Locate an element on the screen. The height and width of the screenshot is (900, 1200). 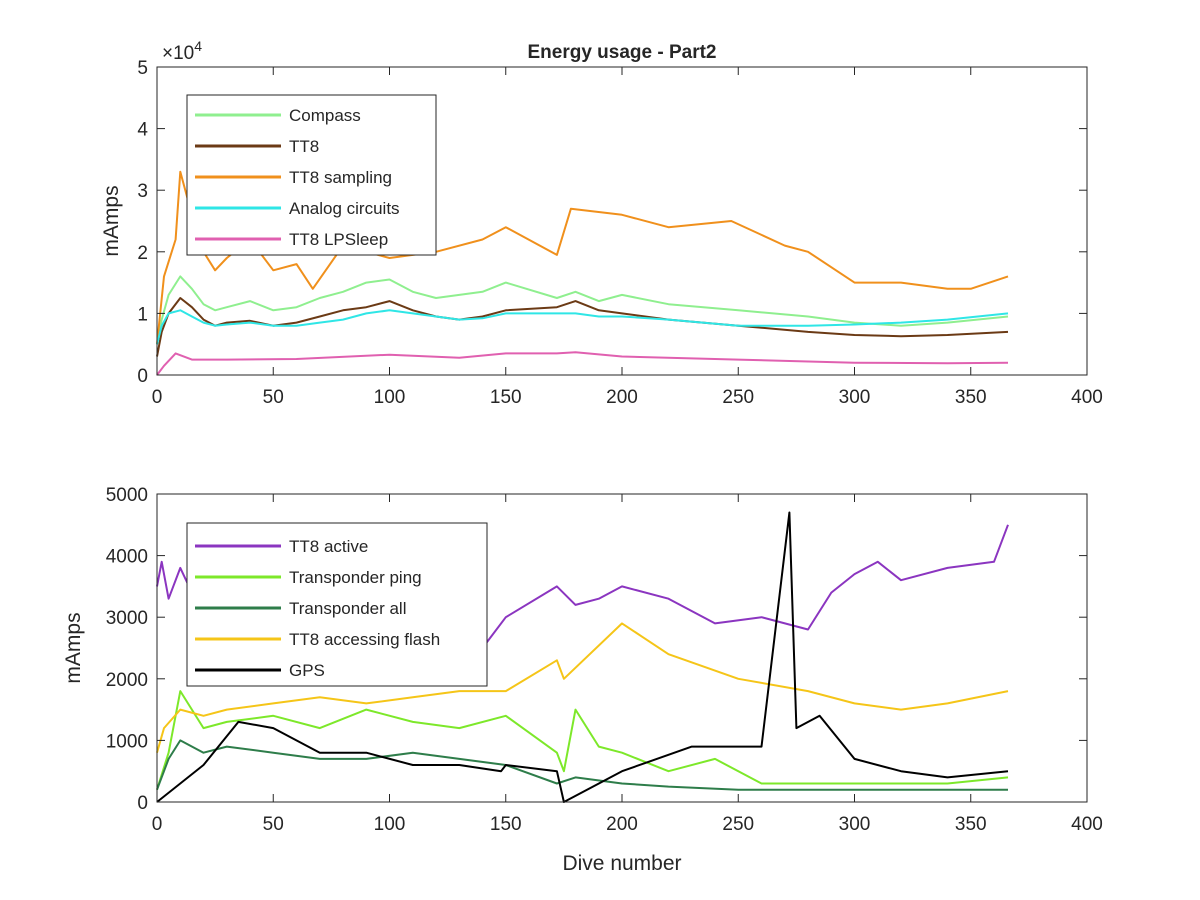
top-y-tick-label: 5 is located at coordinates (142, 68).